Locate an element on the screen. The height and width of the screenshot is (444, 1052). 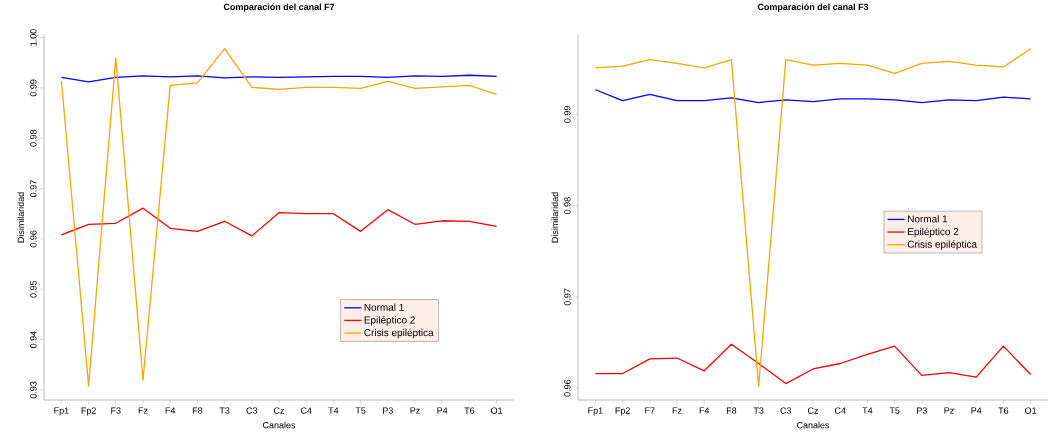
chart-title: Comparación del canal F7 is located at coordinates (279, 7).